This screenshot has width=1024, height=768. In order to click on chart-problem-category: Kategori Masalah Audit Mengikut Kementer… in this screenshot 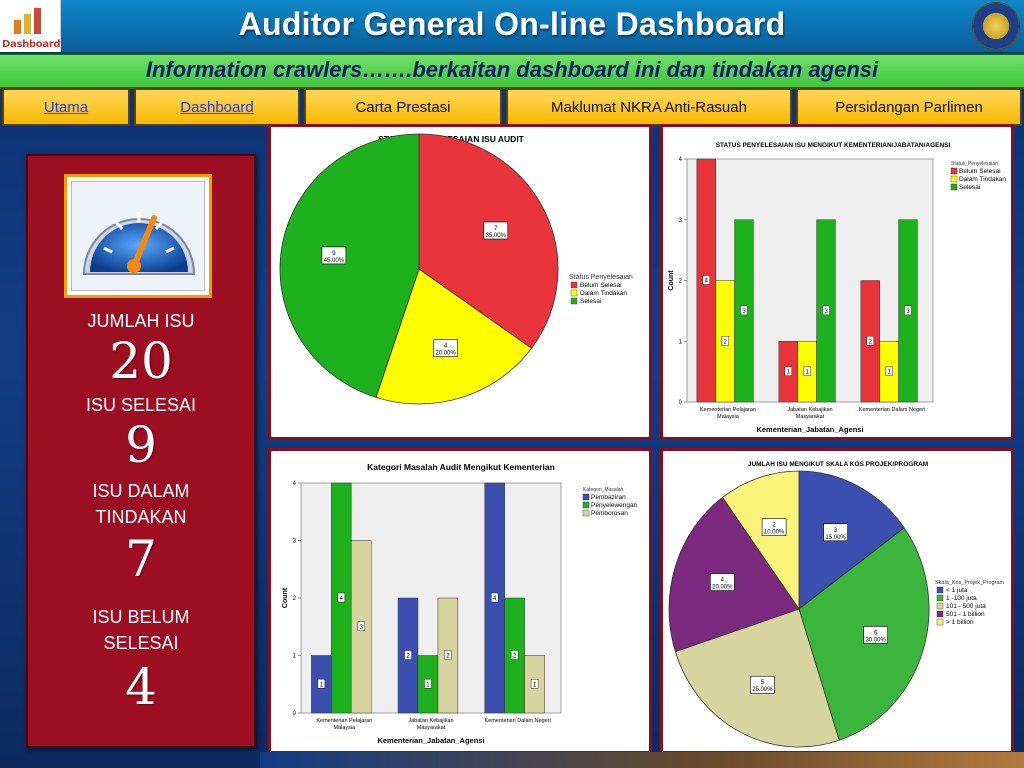, I will do `click(460, 601)`.